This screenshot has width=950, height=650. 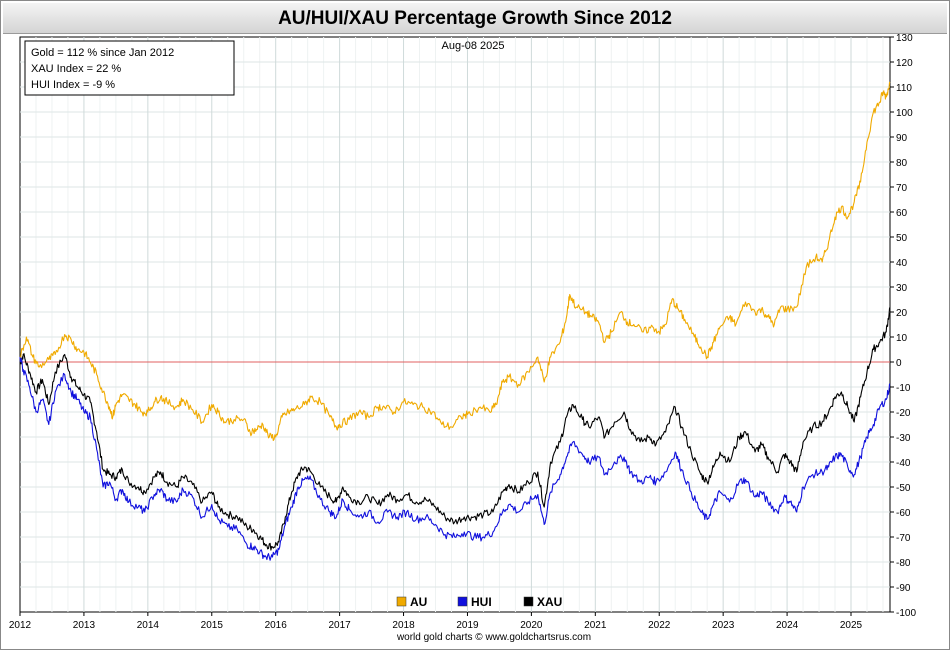 I want to click on y-tick-label: -20, so click(x=903, y=413).